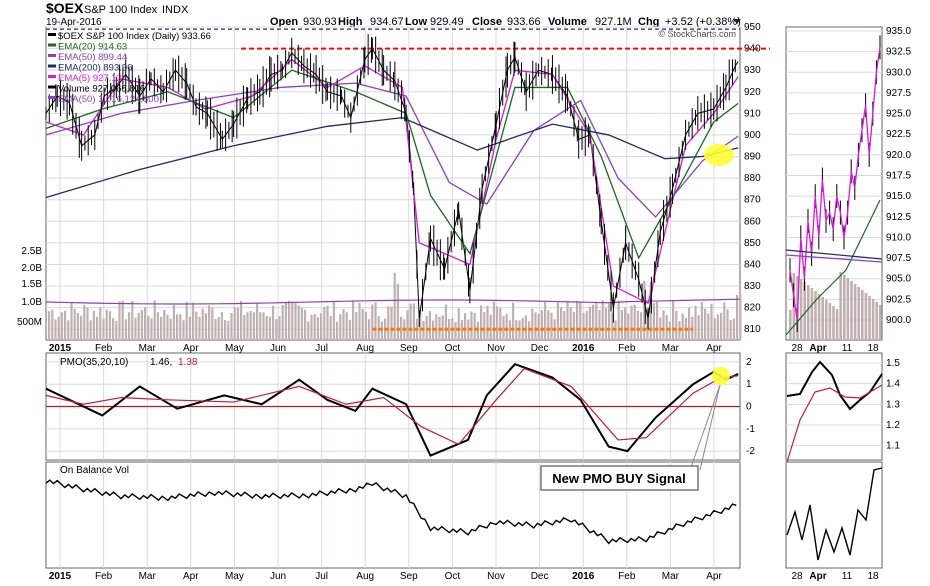  Describe the element at coordinates (648, 22) in the screenshot. I see `stat-label-chg: Chg` at that location.